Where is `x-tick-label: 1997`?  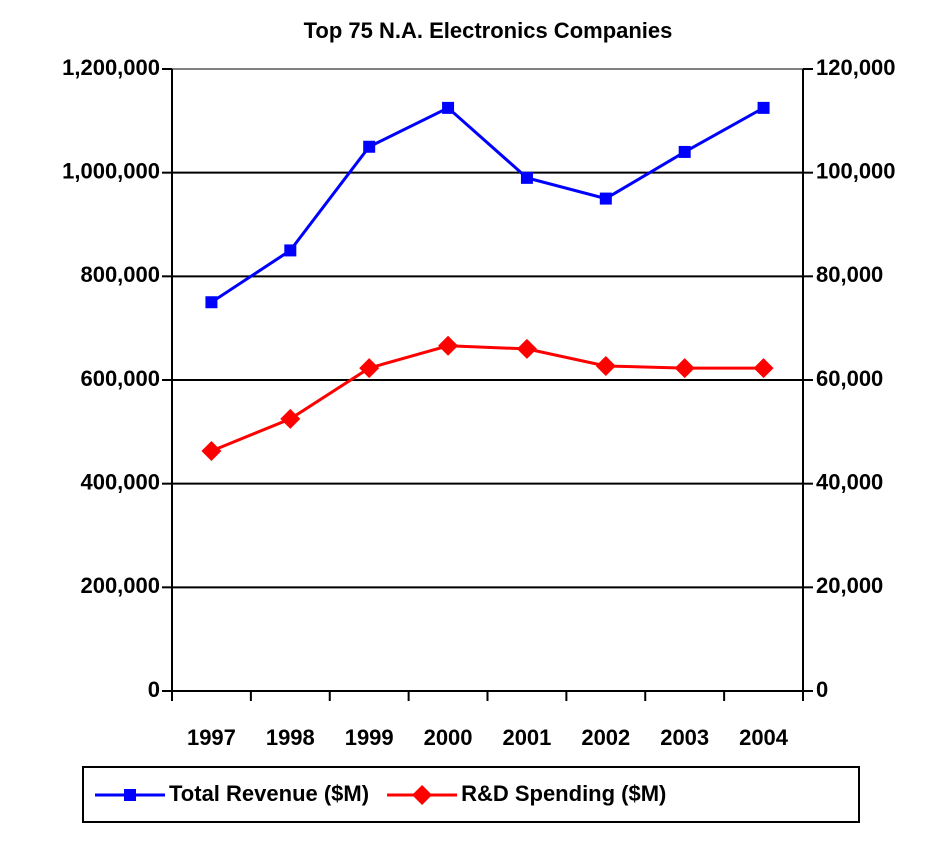 x-tick-label: 1997 is located at coordinates (211, 737).